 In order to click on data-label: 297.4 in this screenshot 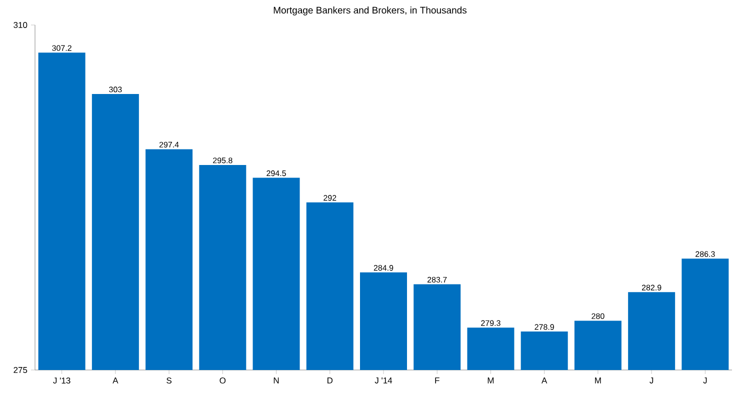, I will do `click(169, 145)`.